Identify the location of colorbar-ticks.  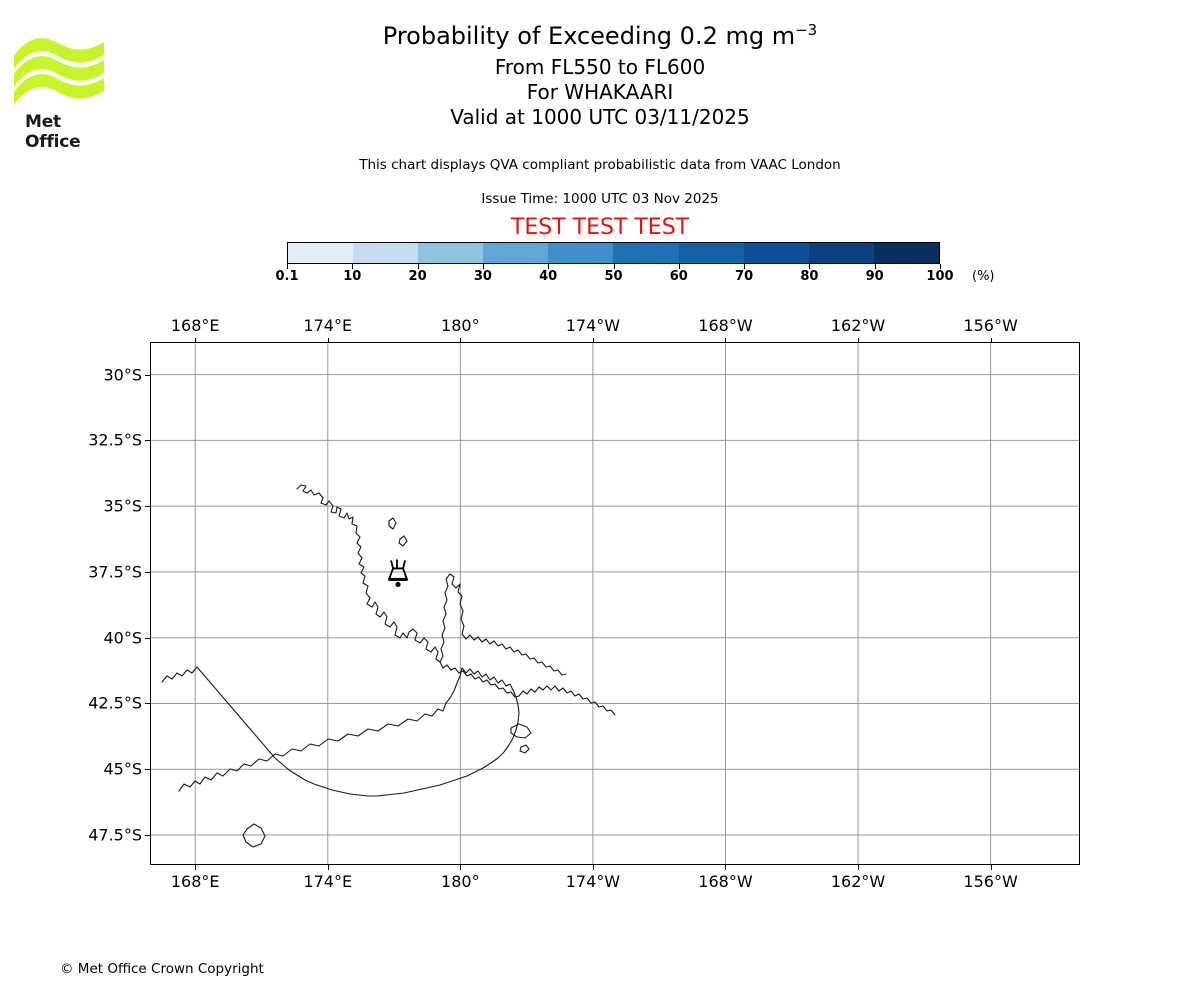
(614, 267).